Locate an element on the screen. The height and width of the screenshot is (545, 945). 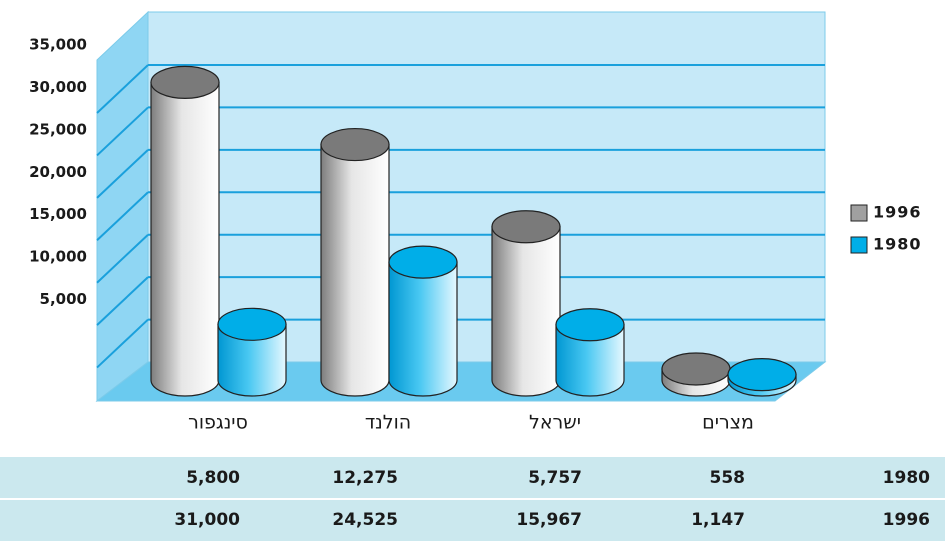
table-cell: 24,525 is located at coordinates (365, 520).